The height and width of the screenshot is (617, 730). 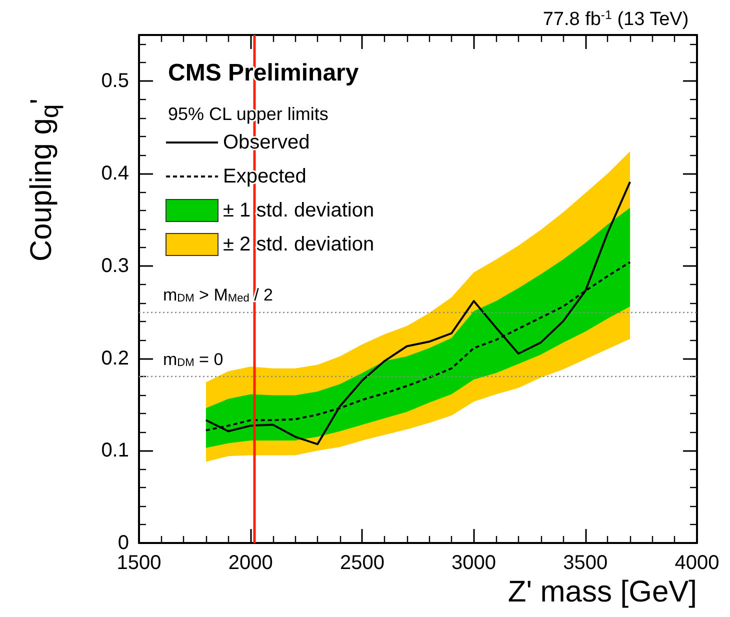 I want to click on x-tick-label: 2500, so click(x=362, y=563).